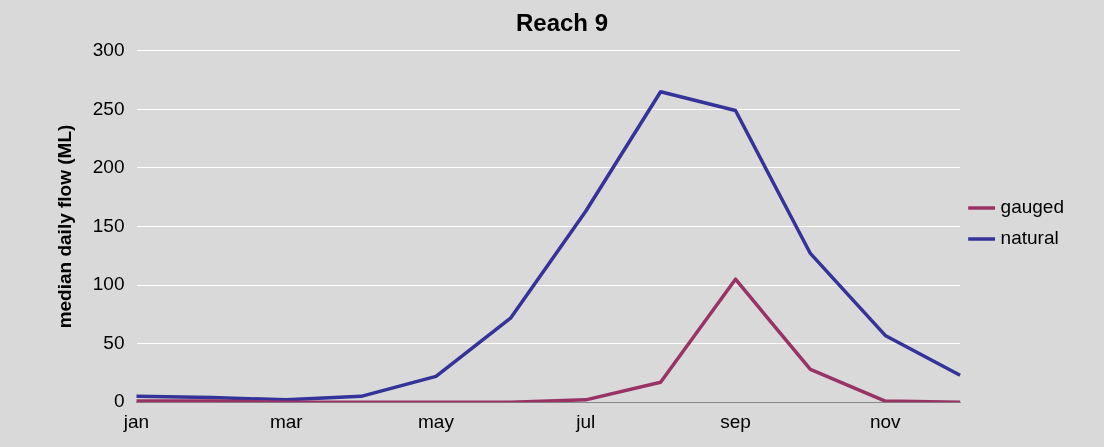 The height and width of the screenshot is (447, 1104). I want to click on y-tick-label: 200, so click(108, 167).